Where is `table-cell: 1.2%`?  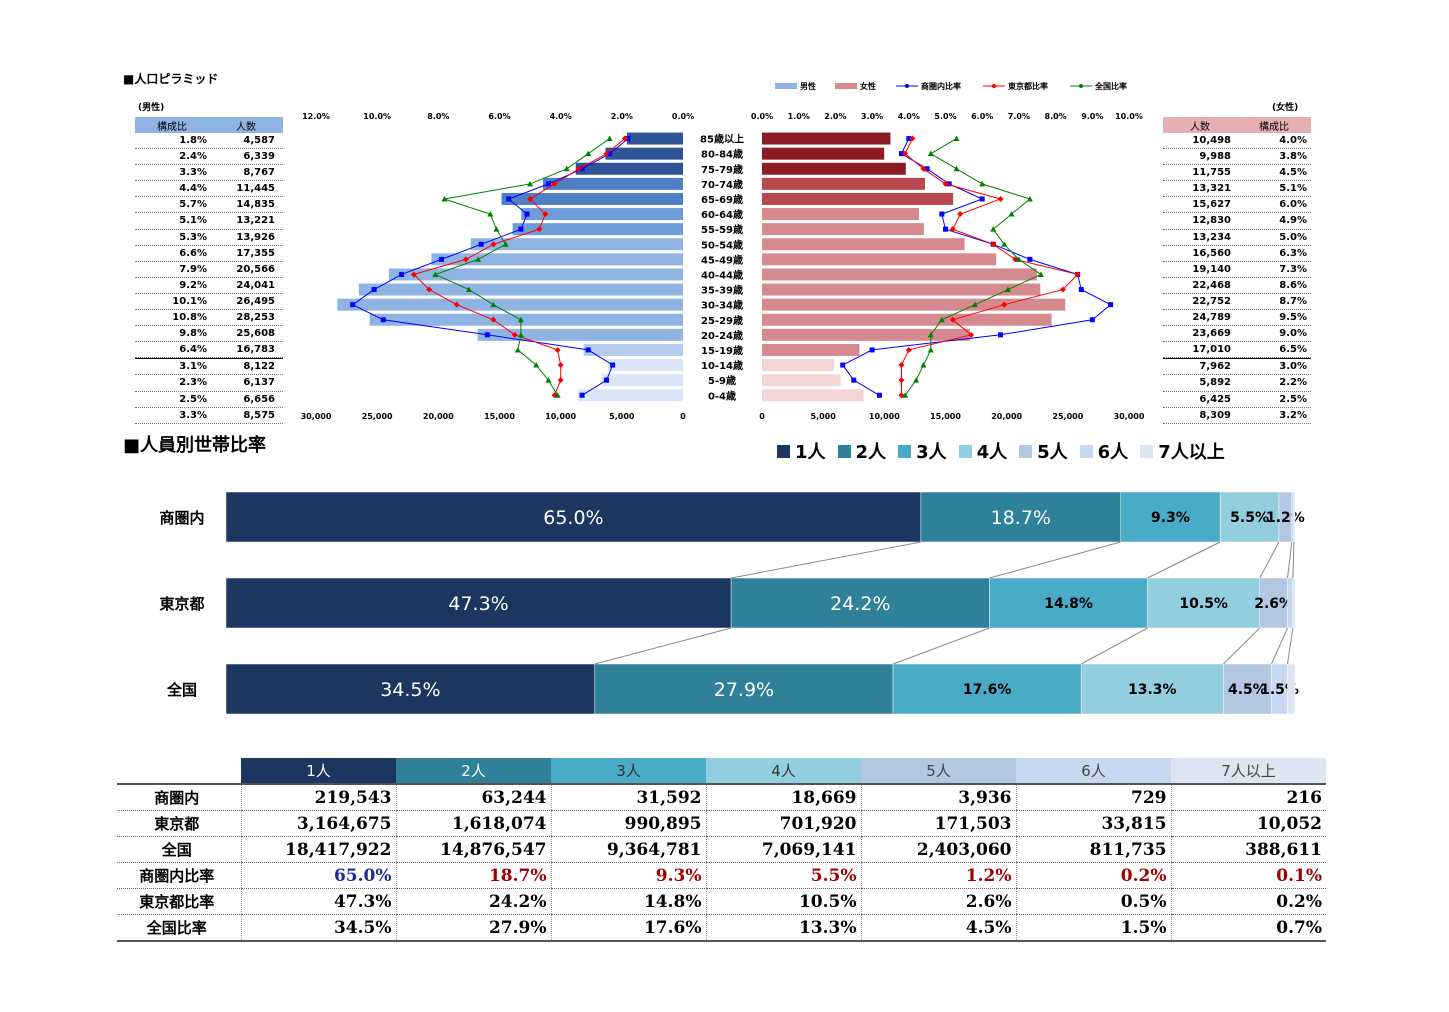
table-cell: 1.2% is located at coordinates (938, 875).